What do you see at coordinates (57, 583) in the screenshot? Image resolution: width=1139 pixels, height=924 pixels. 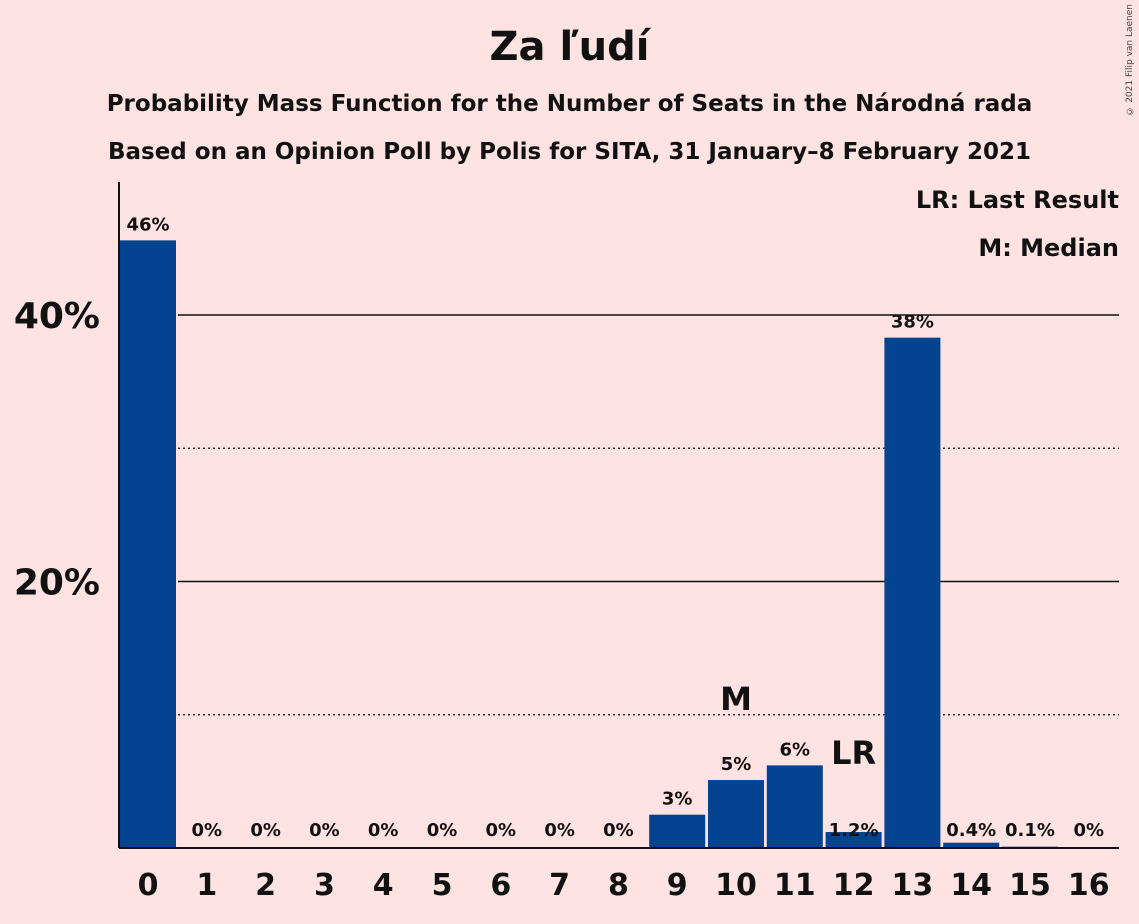 I see `y-tick-label: 20%` at bounding box center [57, 583].